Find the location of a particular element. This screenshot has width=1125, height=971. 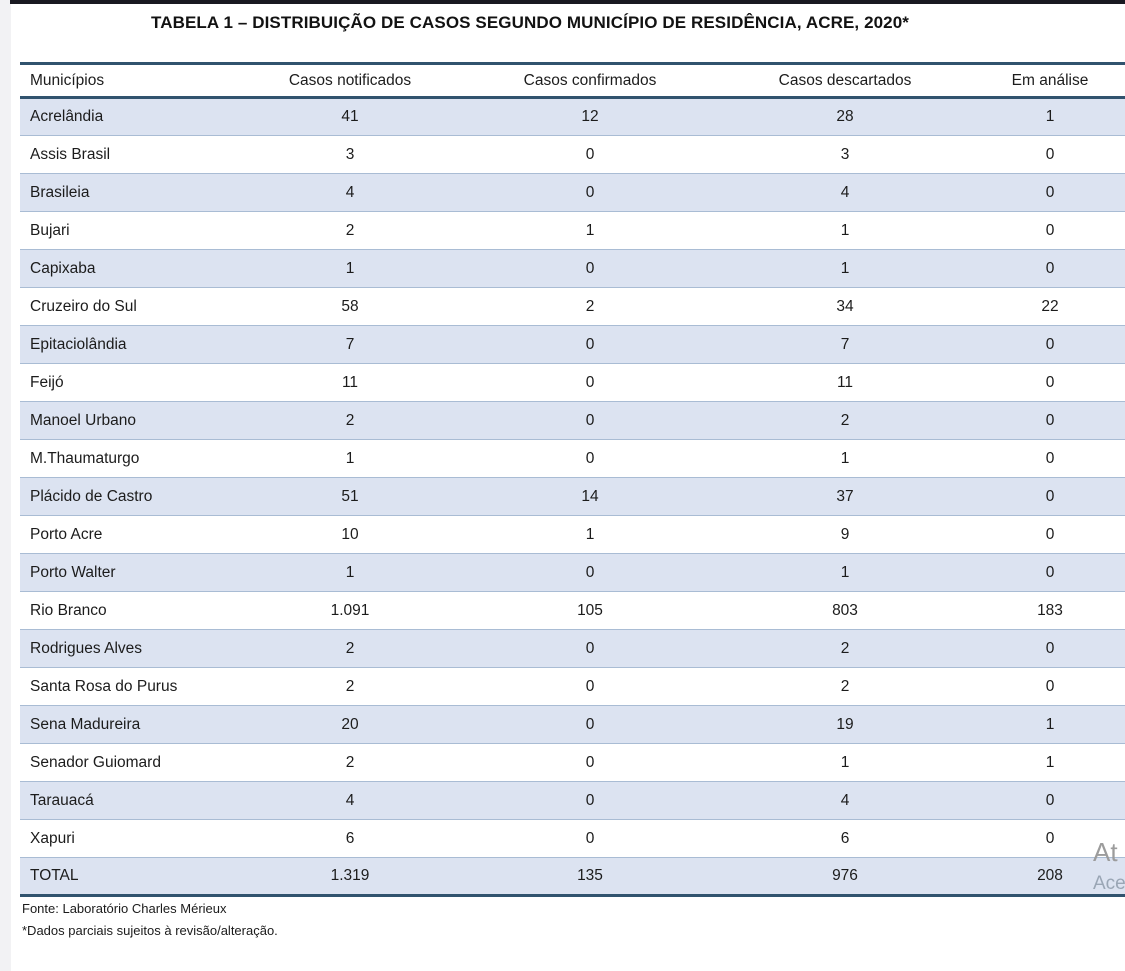

value-cell: 135 is located at coordinates (590, 877).